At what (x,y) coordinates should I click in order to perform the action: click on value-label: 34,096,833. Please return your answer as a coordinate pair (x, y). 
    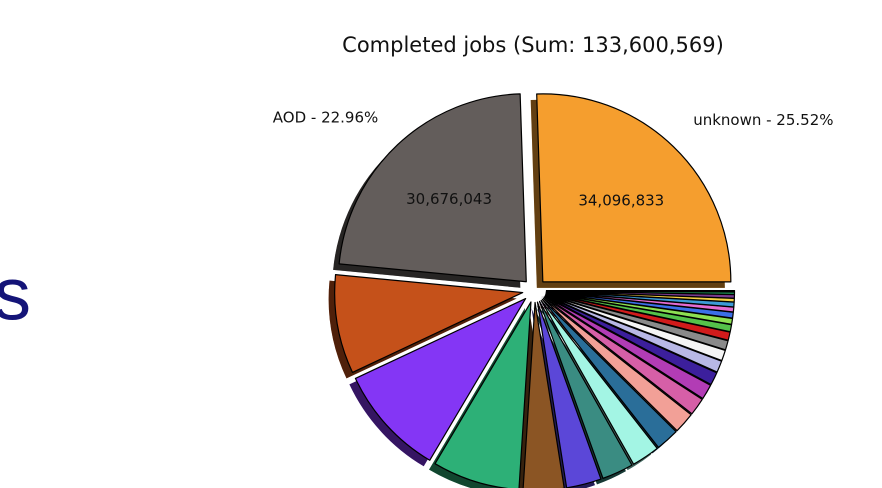
    Looking at the image, I should click on (621, 200).